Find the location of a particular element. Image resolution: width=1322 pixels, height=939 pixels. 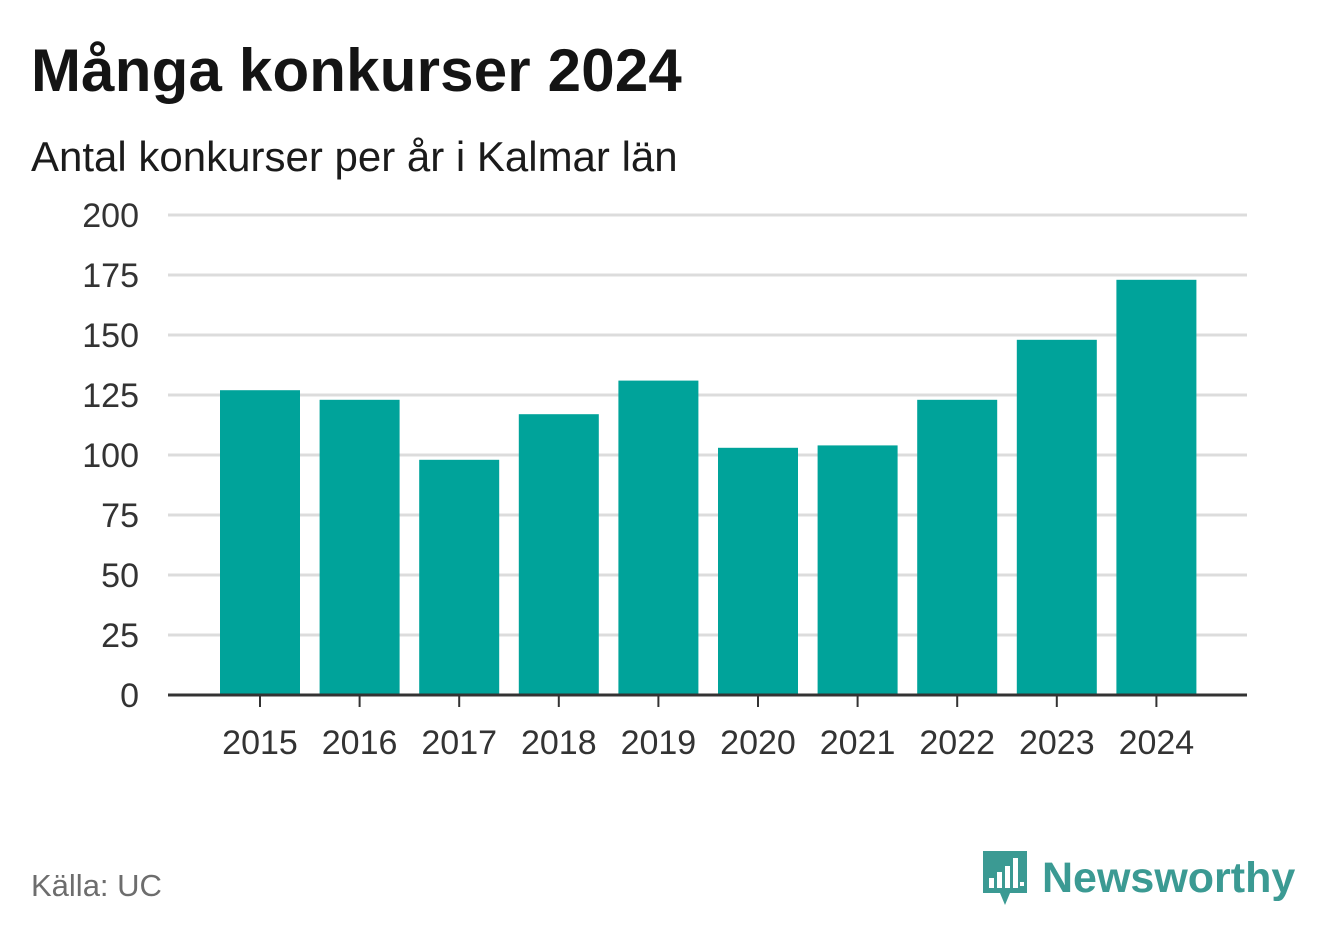

bar-chart-speech-bubble-icon is located at coordinates (1005, 878).